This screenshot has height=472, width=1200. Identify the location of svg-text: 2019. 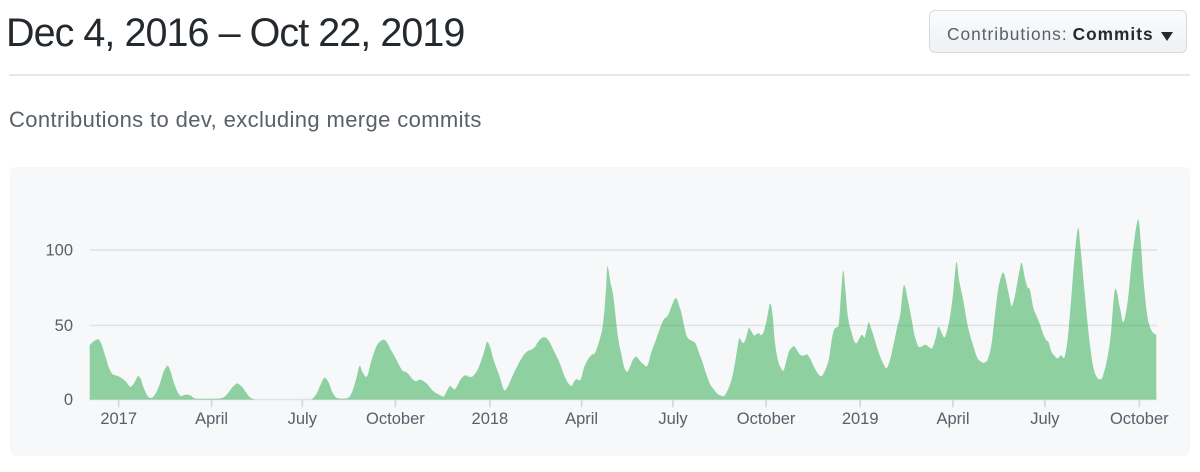
(860, 419).